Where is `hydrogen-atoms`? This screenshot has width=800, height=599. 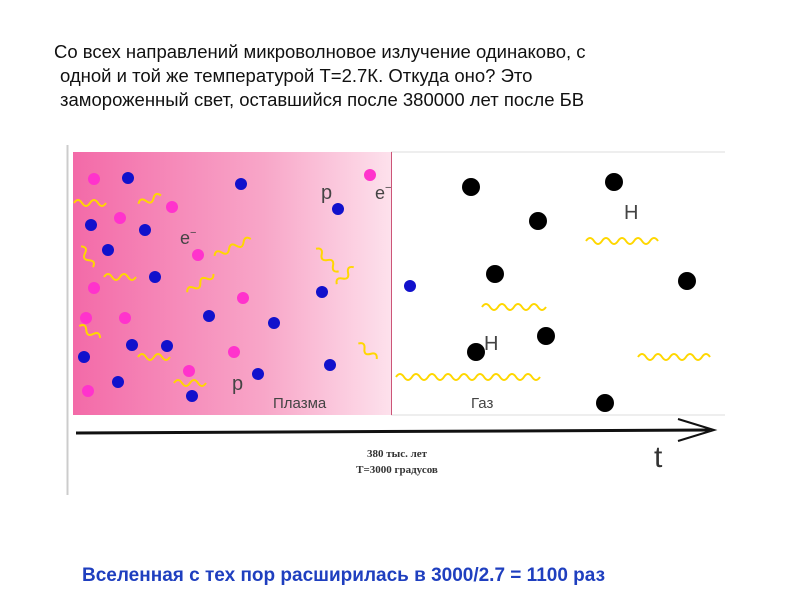 hydrogen-atoms is located at coordinates (579, 292).